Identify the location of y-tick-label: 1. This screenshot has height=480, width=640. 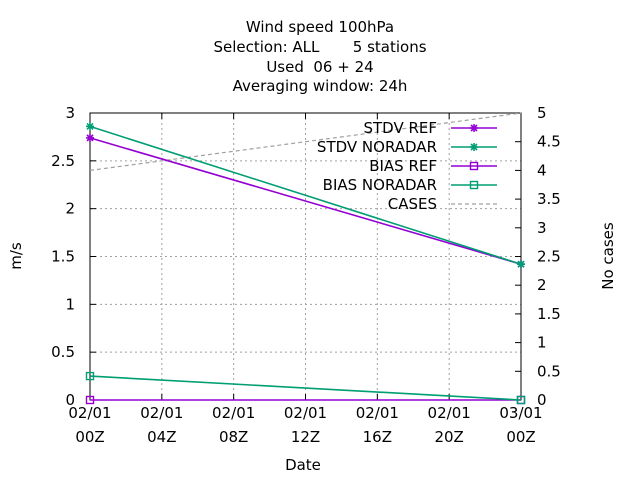
(70, 304).